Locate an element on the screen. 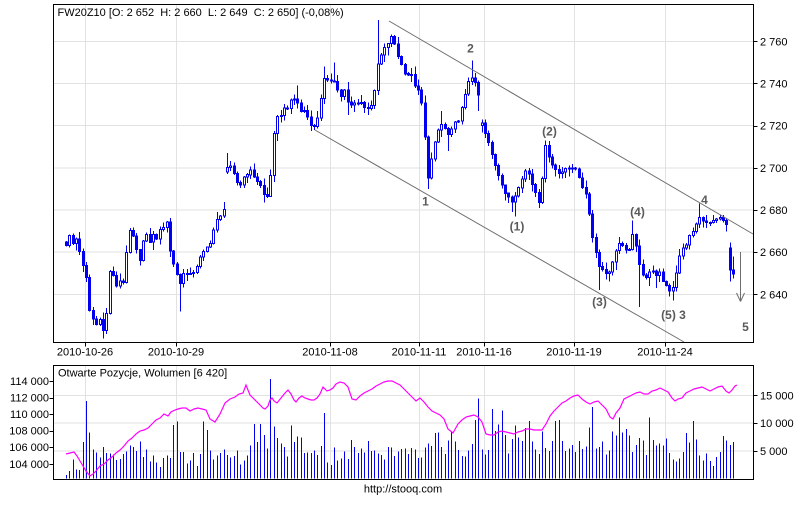 Image resolution: width=800 pixels, height=505 pixels. svg-text: 2010-11-19 is located at coordinates (573, 353).